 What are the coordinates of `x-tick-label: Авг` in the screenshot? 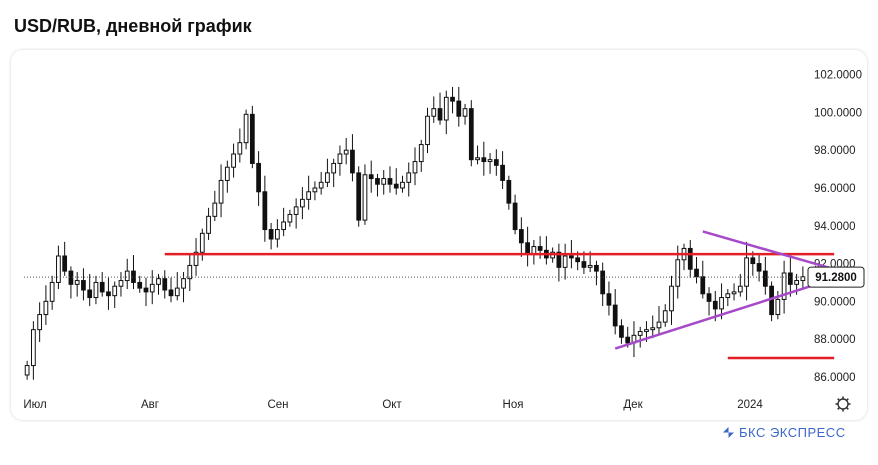 It's located at (150, 405).